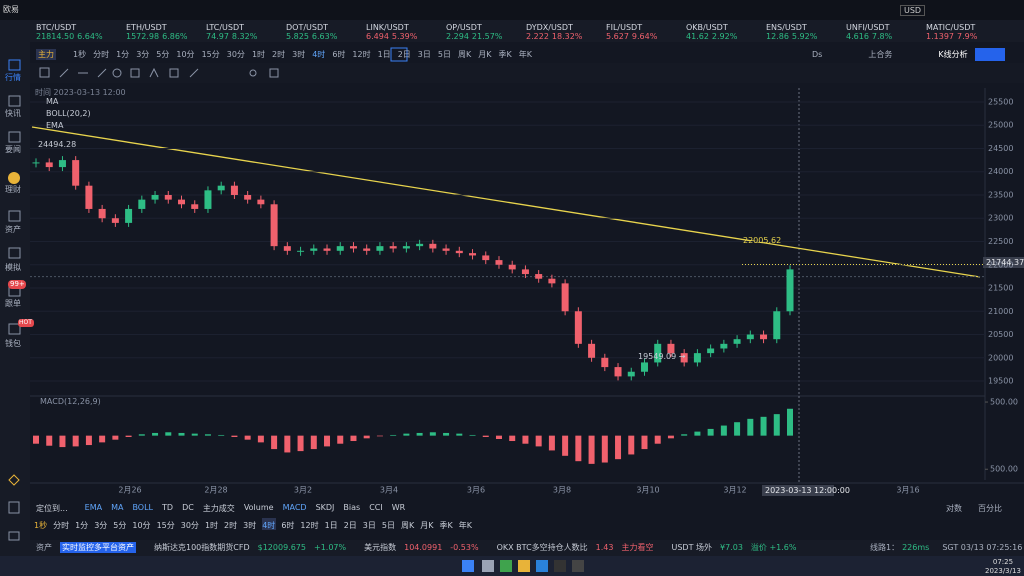  Describe the element at coordinates (46, 54) in the screenshot. I see `mode-button: 主力` at that location.